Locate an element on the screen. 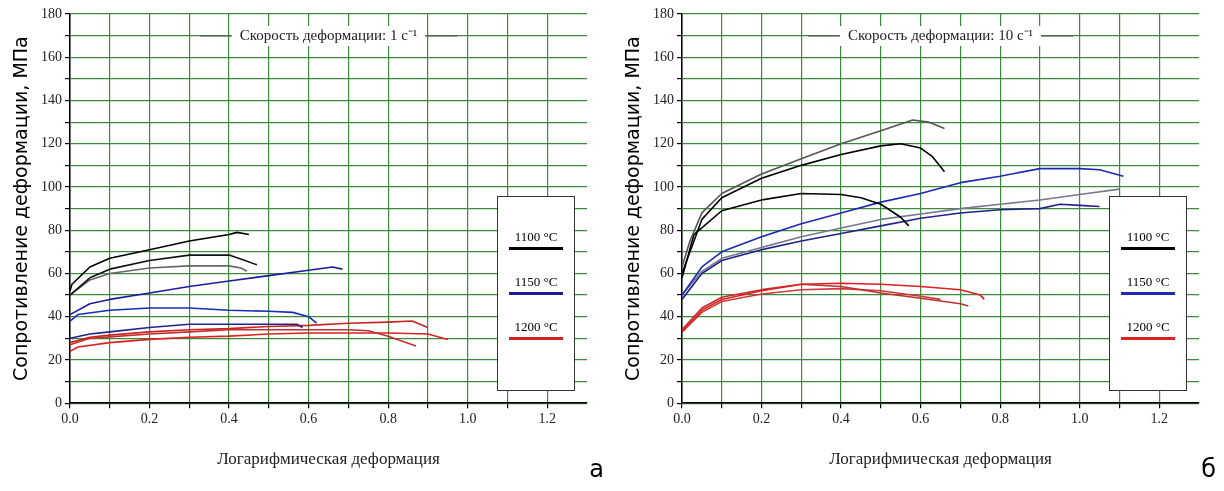  text: а is located at coordinates (596, 469).